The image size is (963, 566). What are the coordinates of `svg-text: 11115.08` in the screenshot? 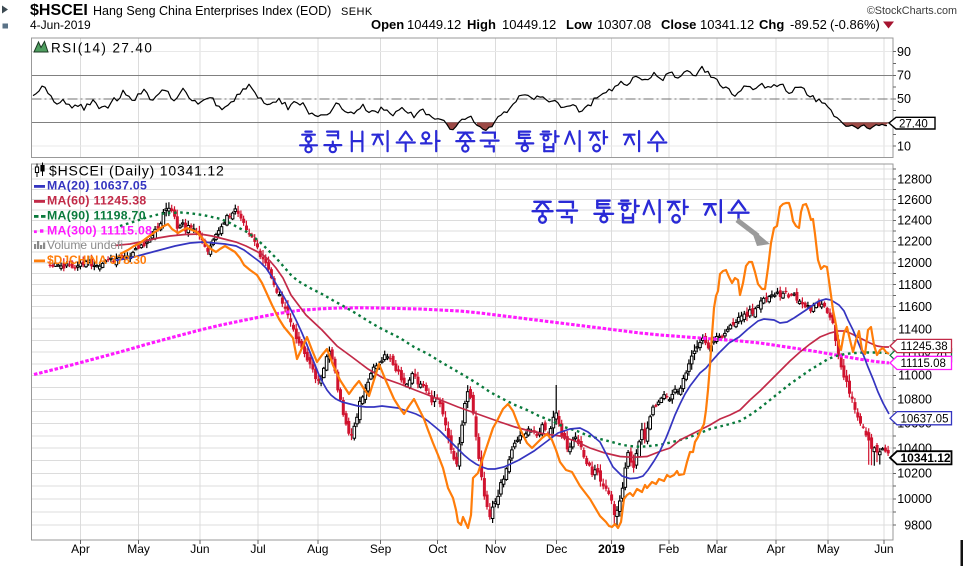 It's located at (923, 364).